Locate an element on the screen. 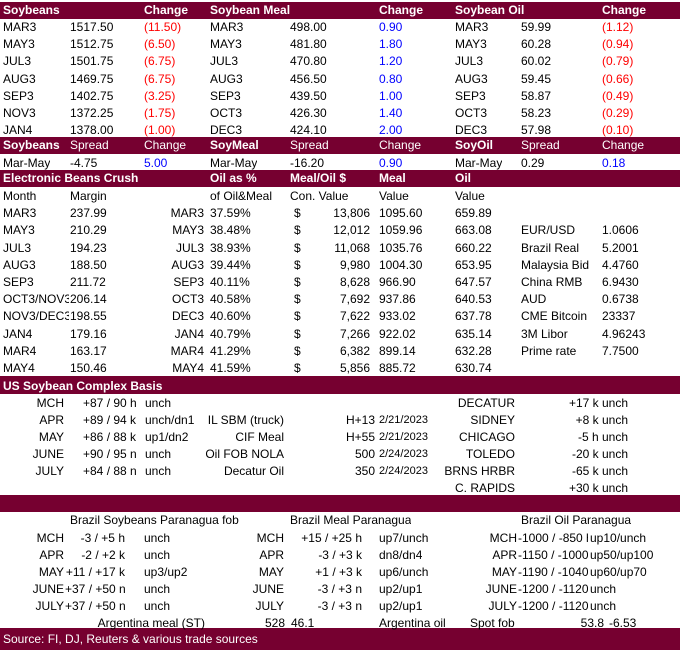 This screenshot has width=682, height=650. futures-header: Change is located at coordinates (401, 10).